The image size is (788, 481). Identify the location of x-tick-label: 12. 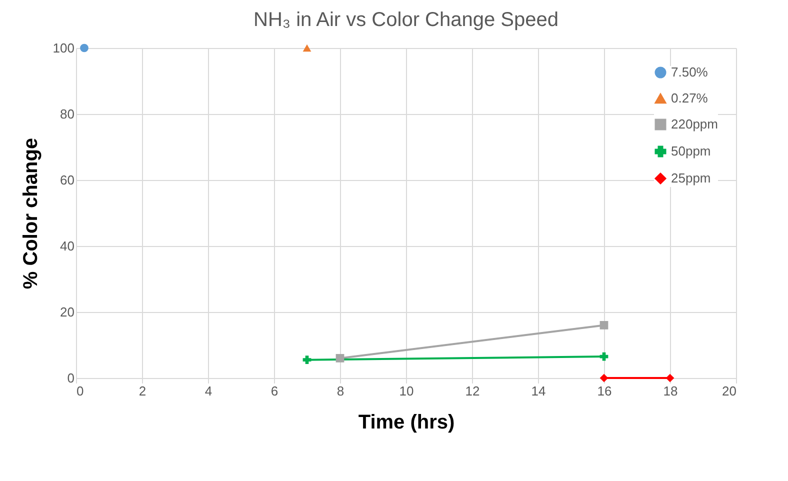
(472, 391).